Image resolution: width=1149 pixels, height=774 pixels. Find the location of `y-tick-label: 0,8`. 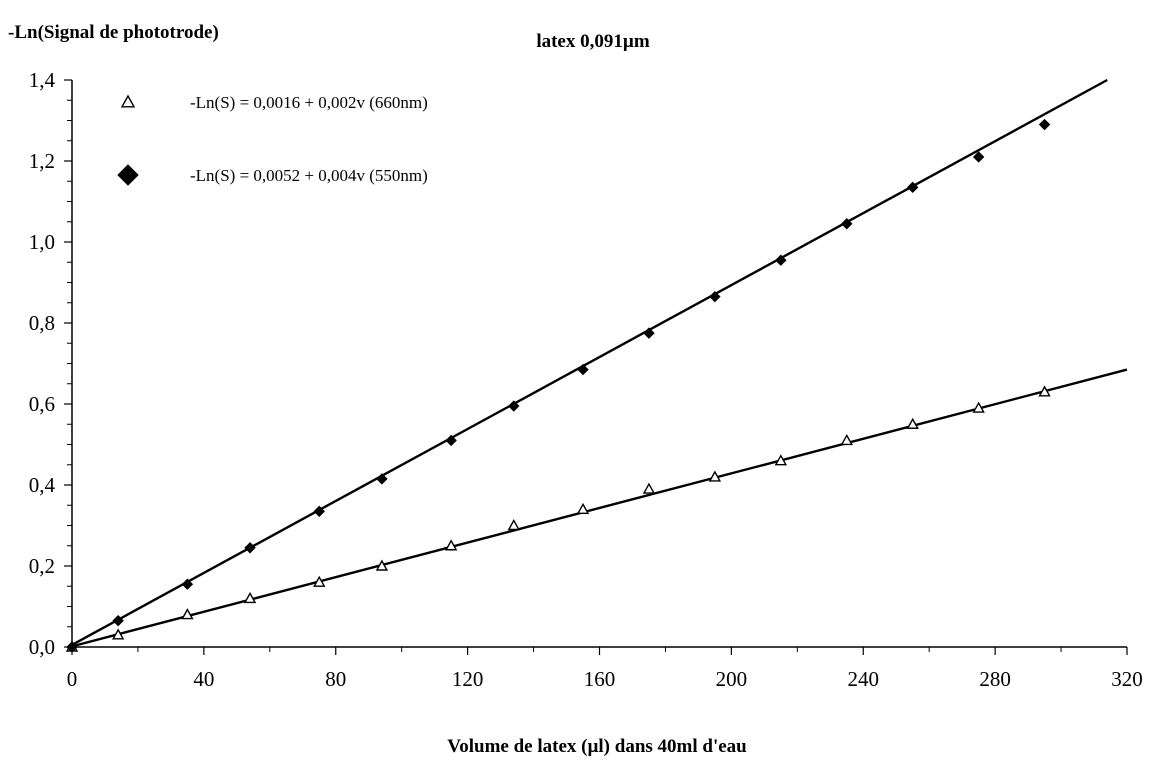

y-tick-label: 0,8 is located at coordinates (42, 323).